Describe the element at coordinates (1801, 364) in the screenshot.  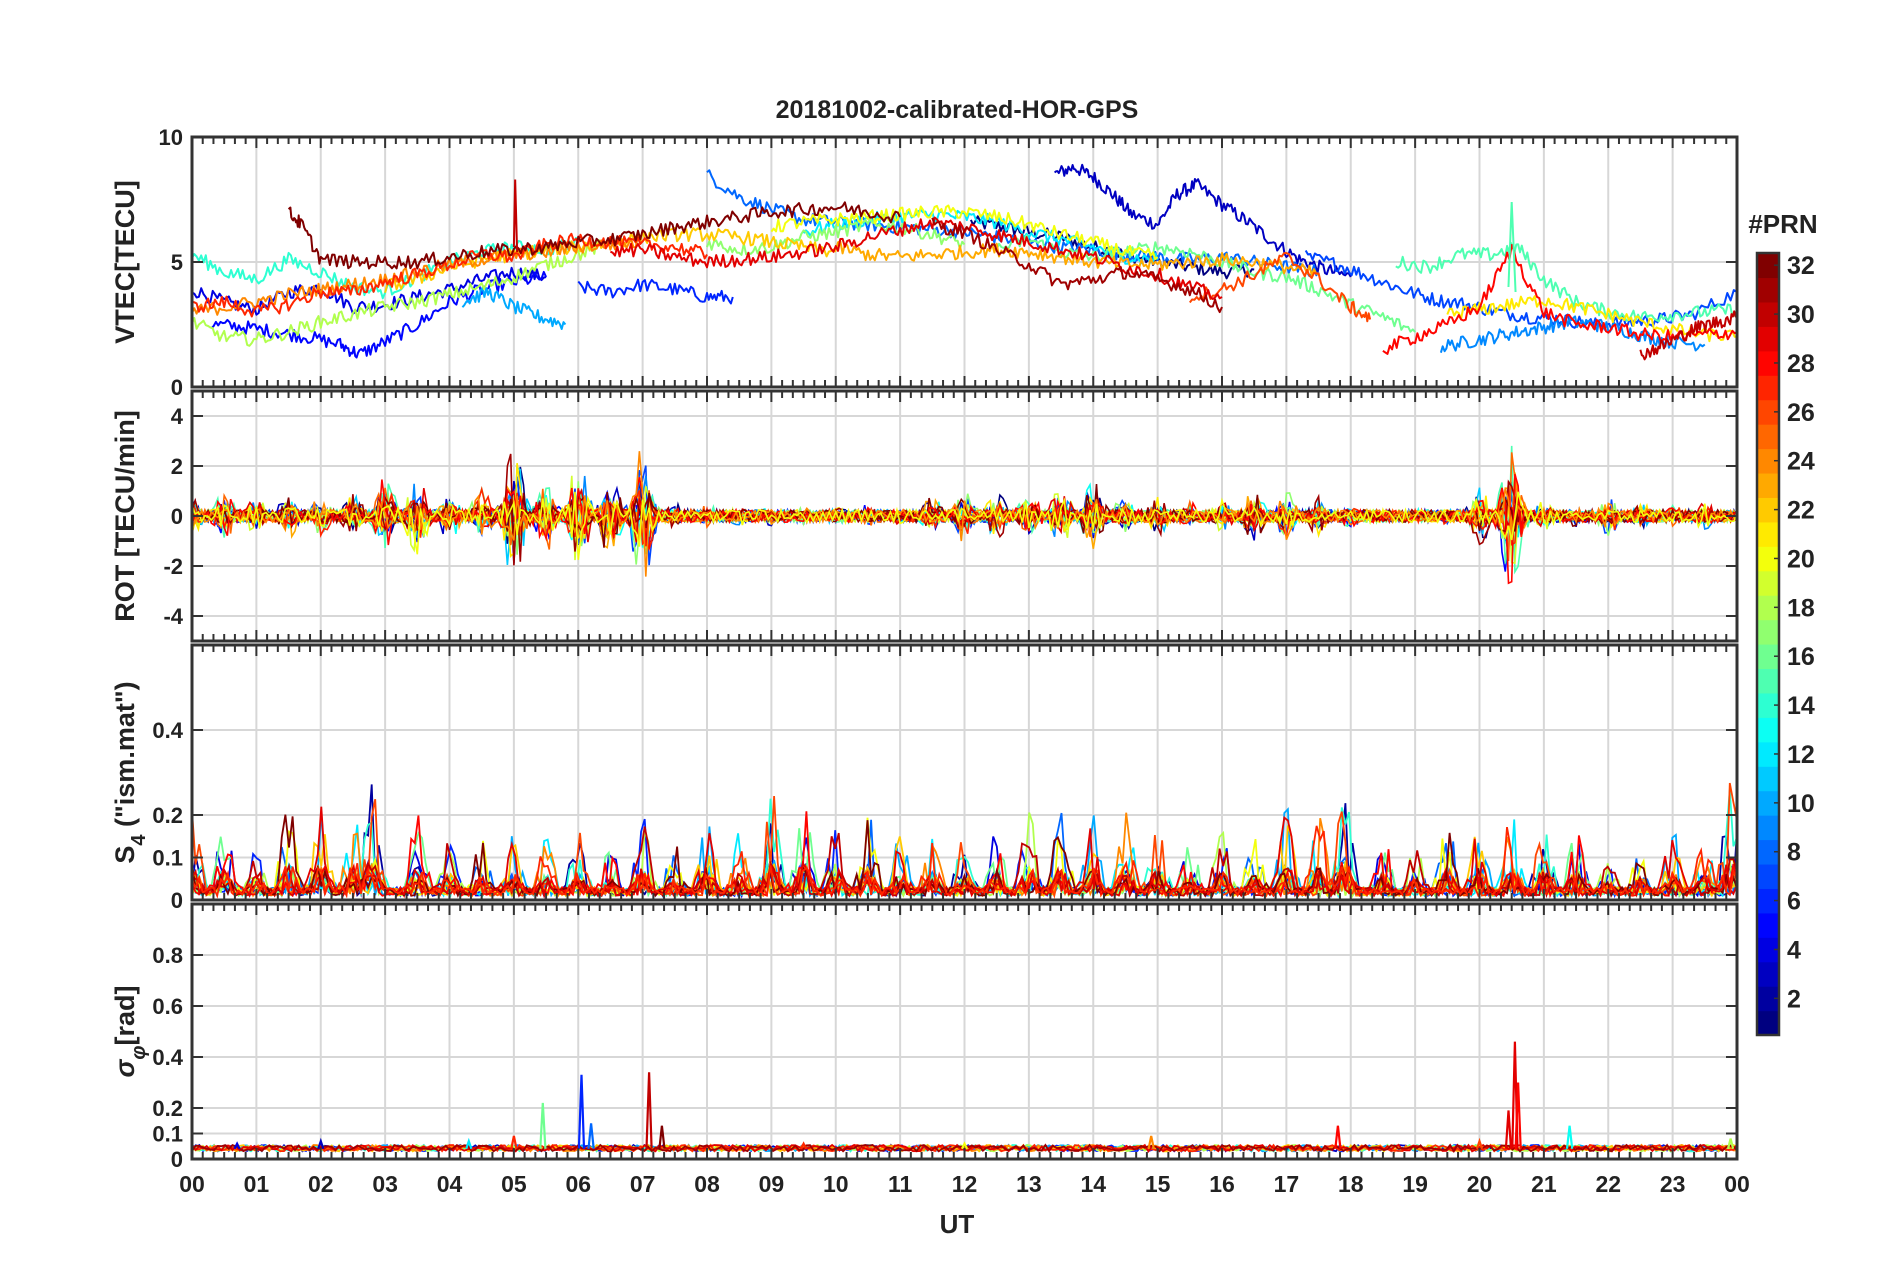
I see `colorbar-tick-label: 28` at that location.